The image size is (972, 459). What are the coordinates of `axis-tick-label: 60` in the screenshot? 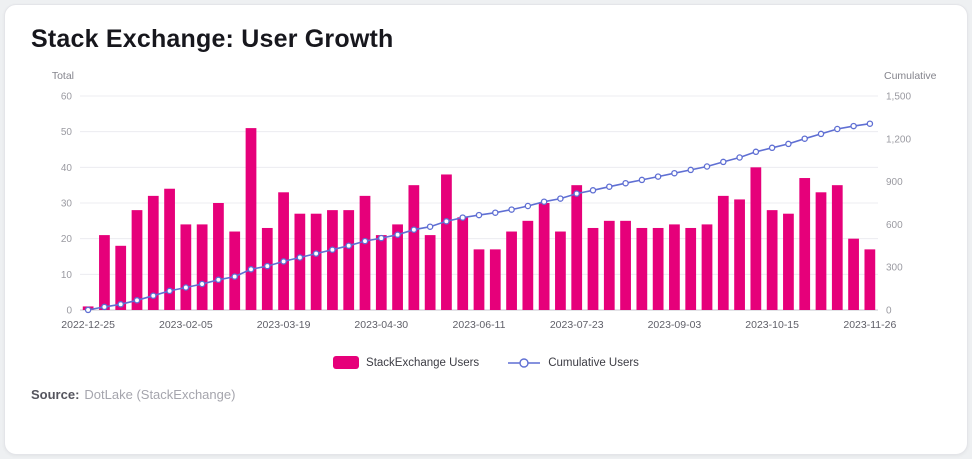 It's located at (67, 97).